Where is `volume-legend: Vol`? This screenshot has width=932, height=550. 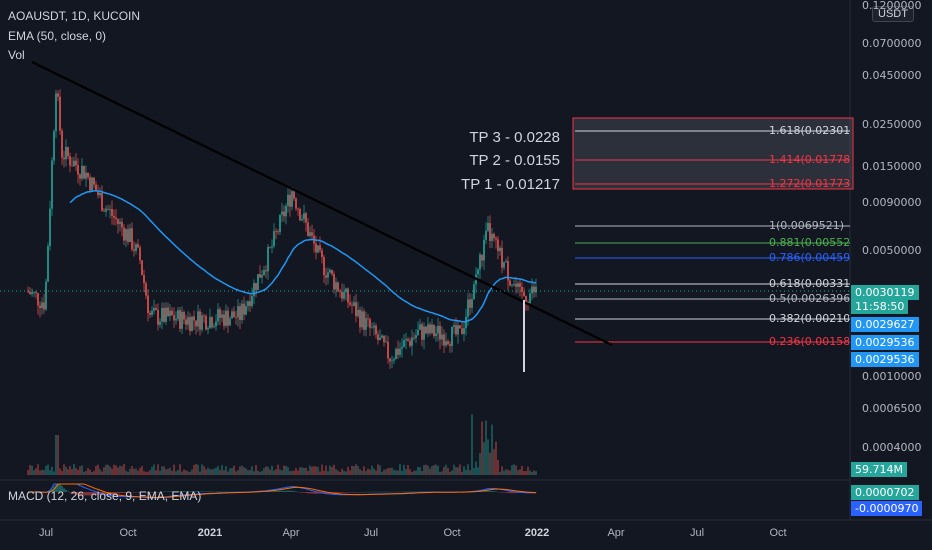
volume-legend: Vol is located at coordinates (16, 55).